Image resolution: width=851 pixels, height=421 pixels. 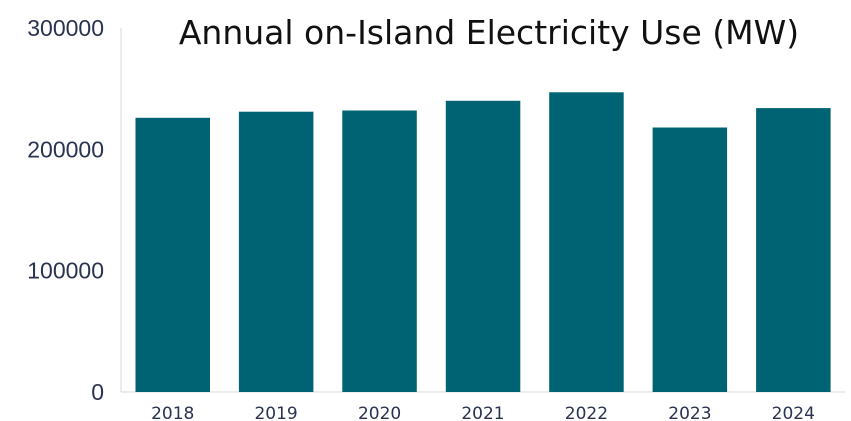 I want to click on bar-2022, so click(x=586, y=242).